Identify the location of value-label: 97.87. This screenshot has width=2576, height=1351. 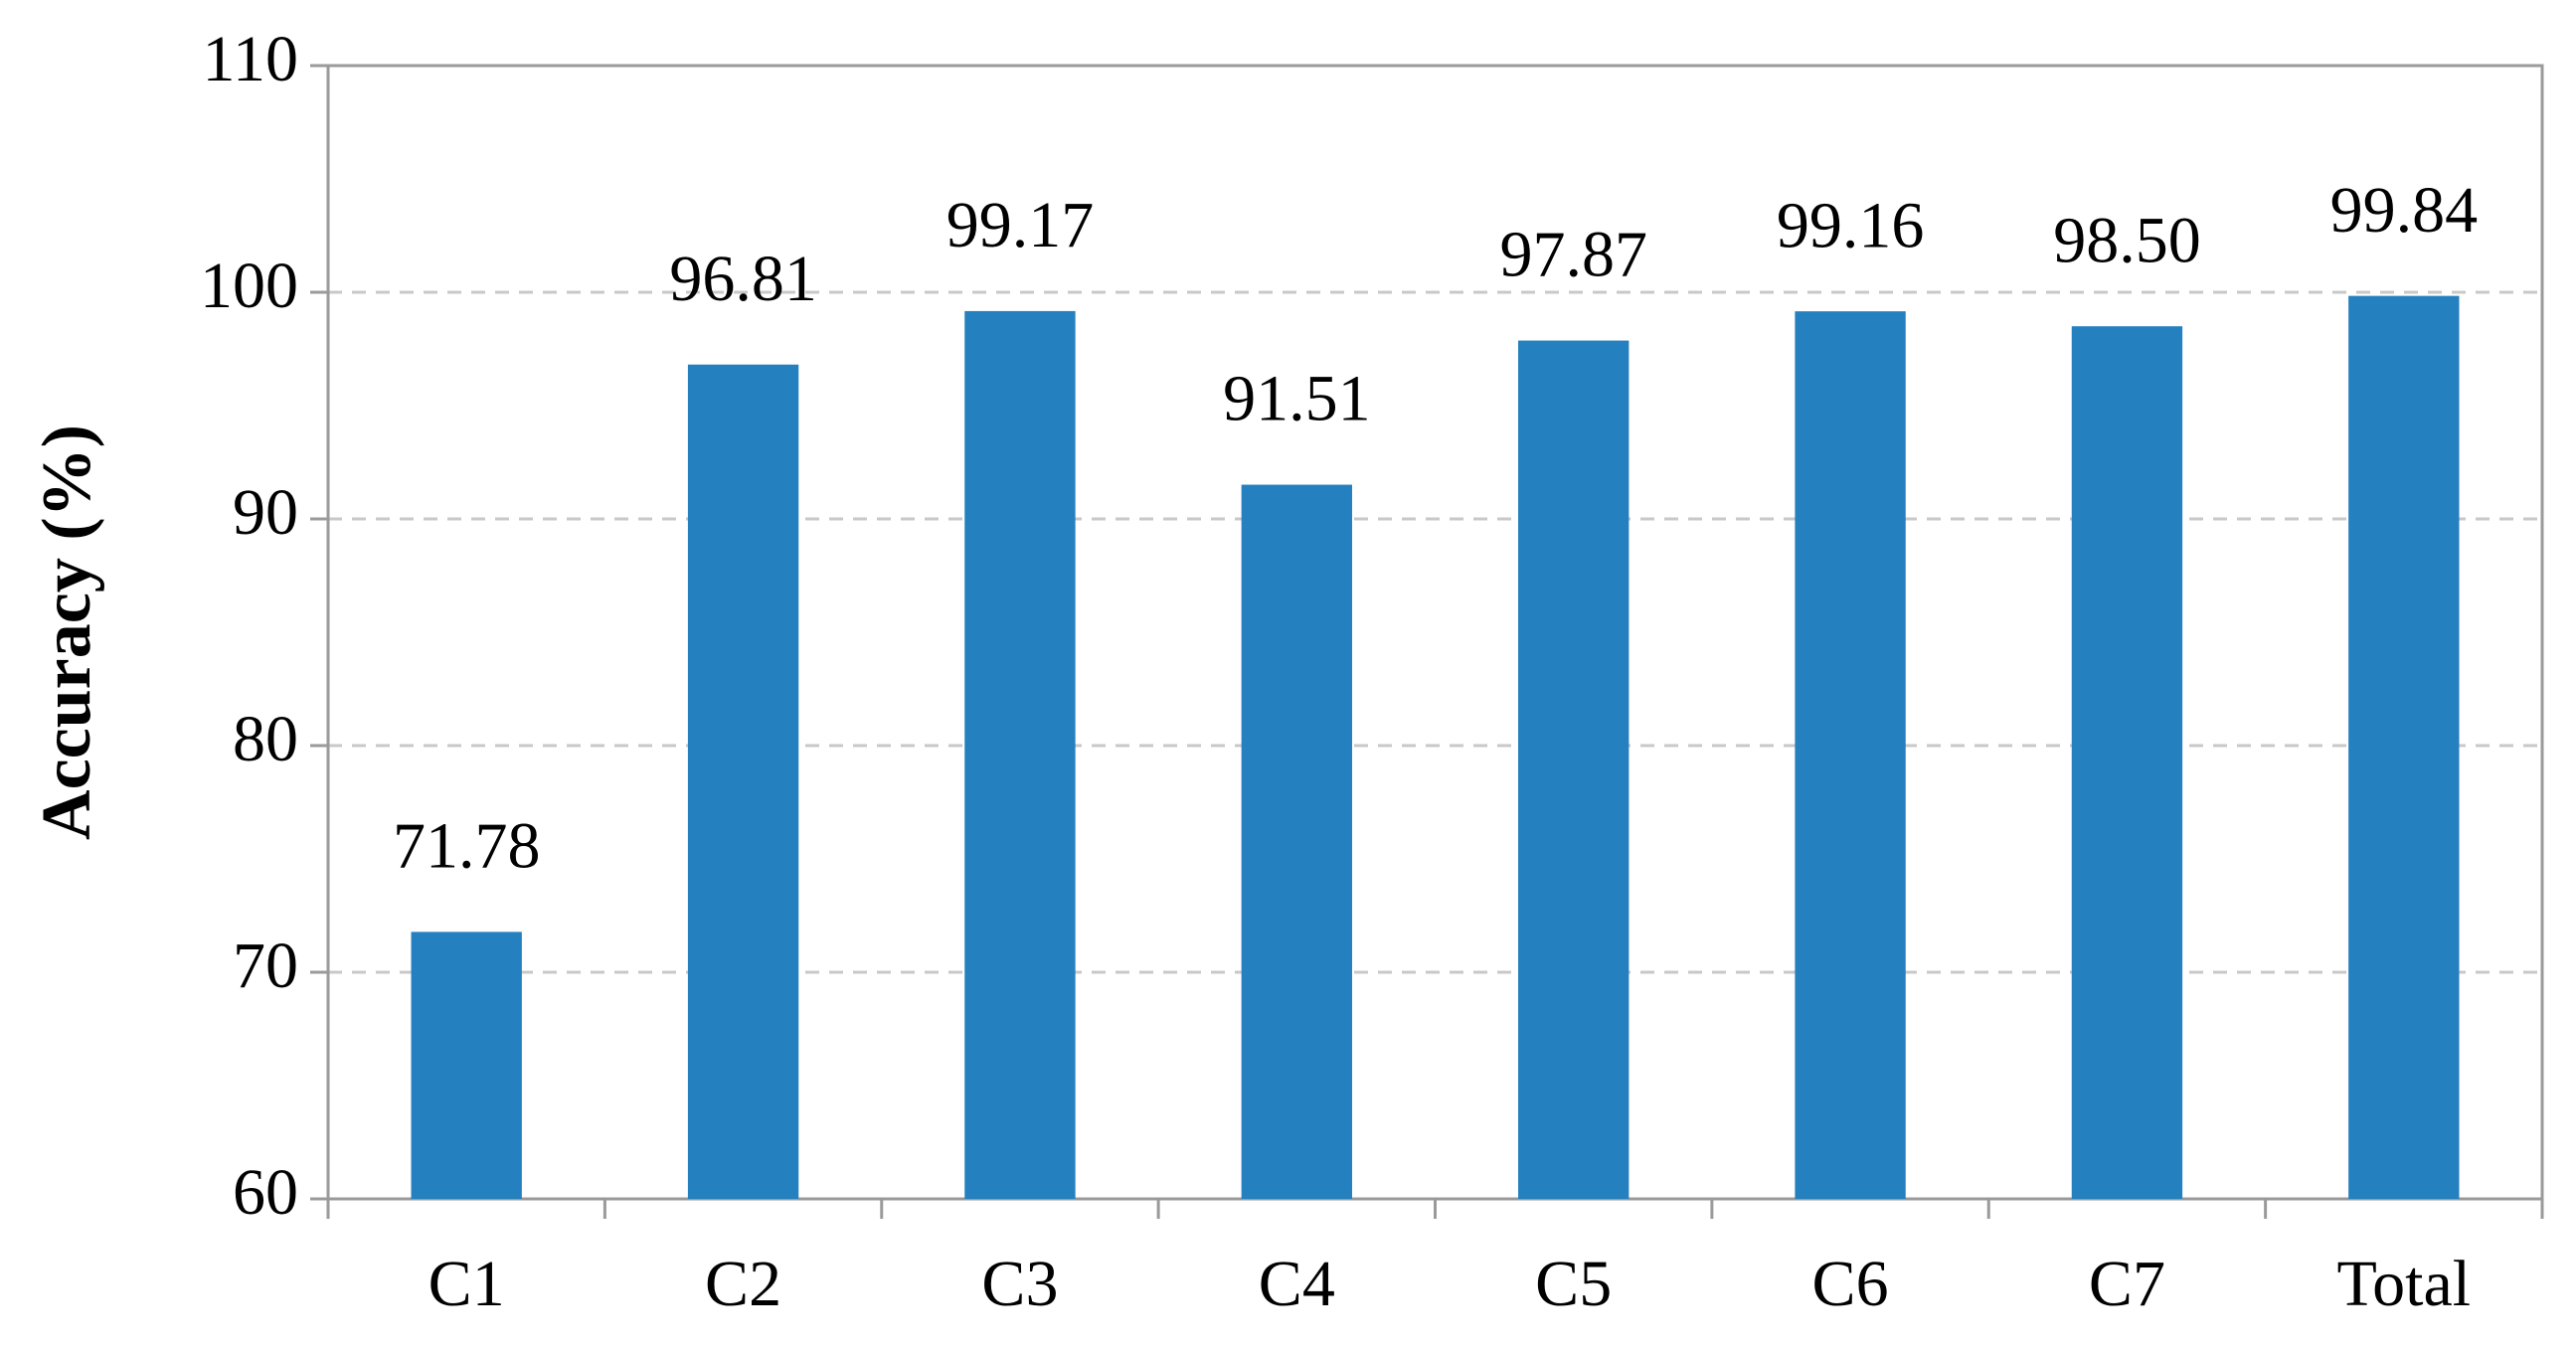
(1573, 255).